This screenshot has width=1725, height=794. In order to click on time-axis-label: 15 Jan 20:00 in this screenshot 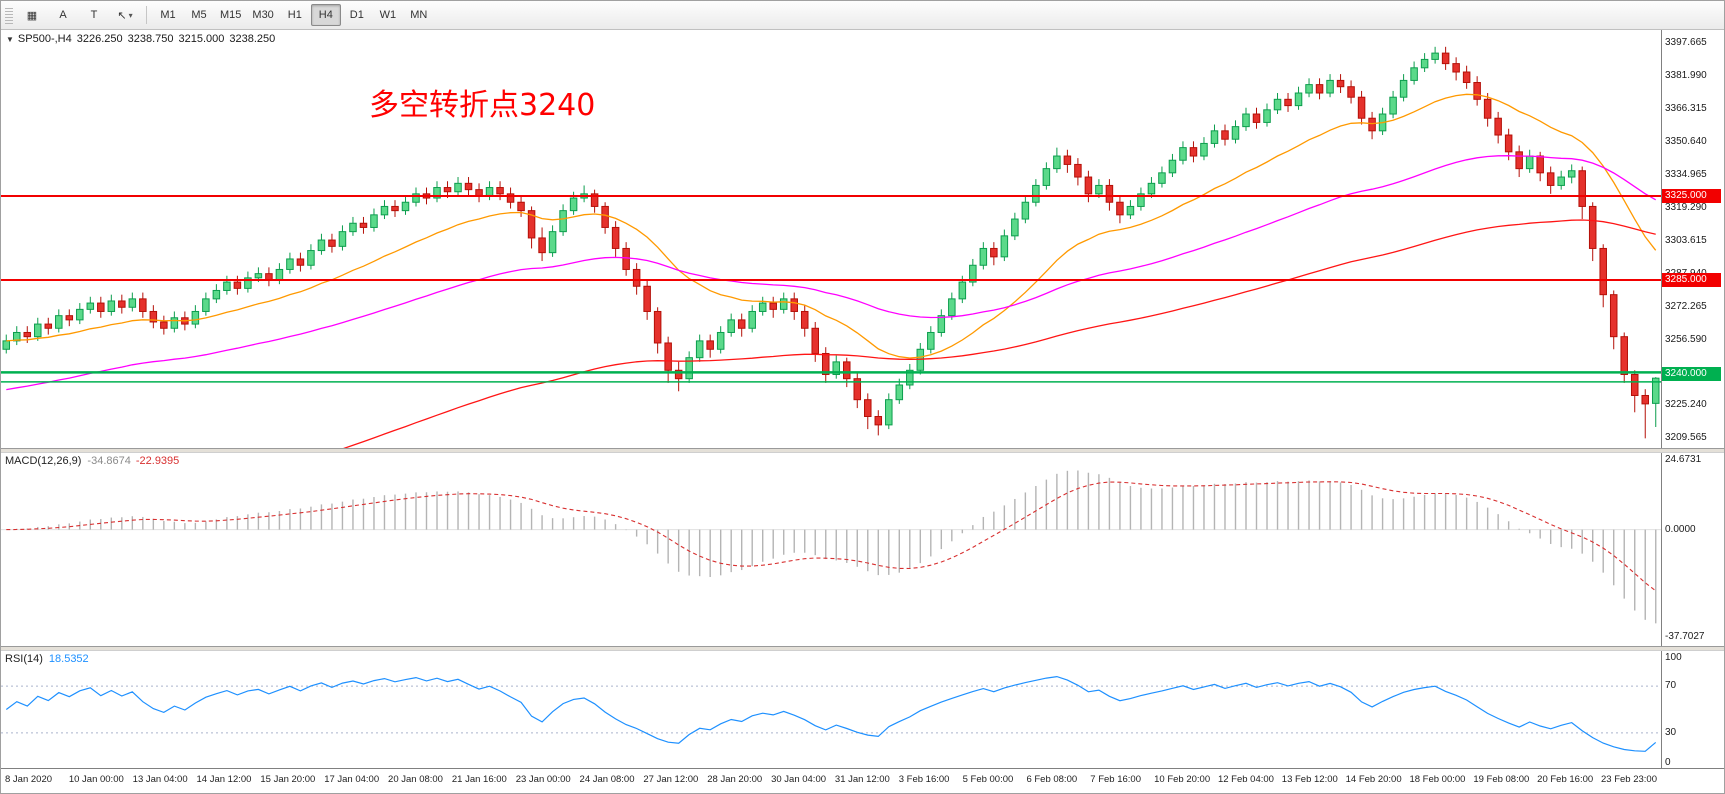, I will do `click(288, 779)`.